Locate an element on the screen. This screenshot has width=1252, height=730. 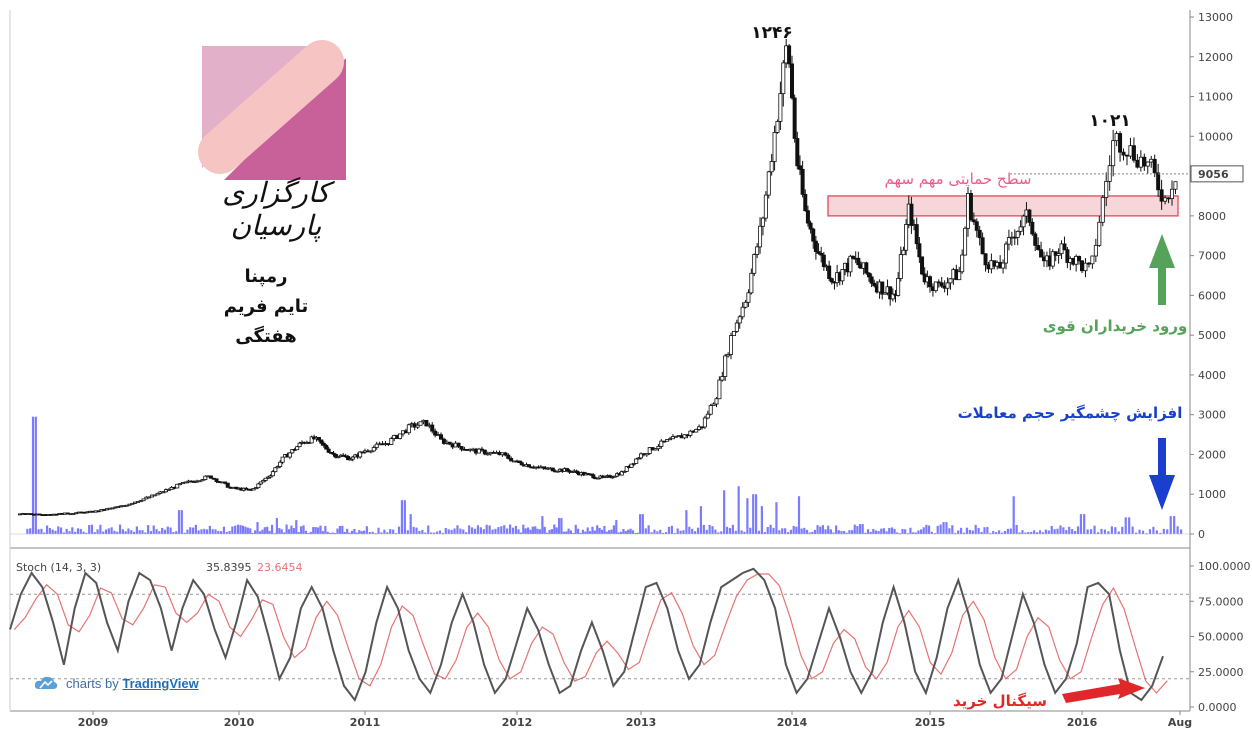
tv-link: TradingView is located at coordinates (160, 683).